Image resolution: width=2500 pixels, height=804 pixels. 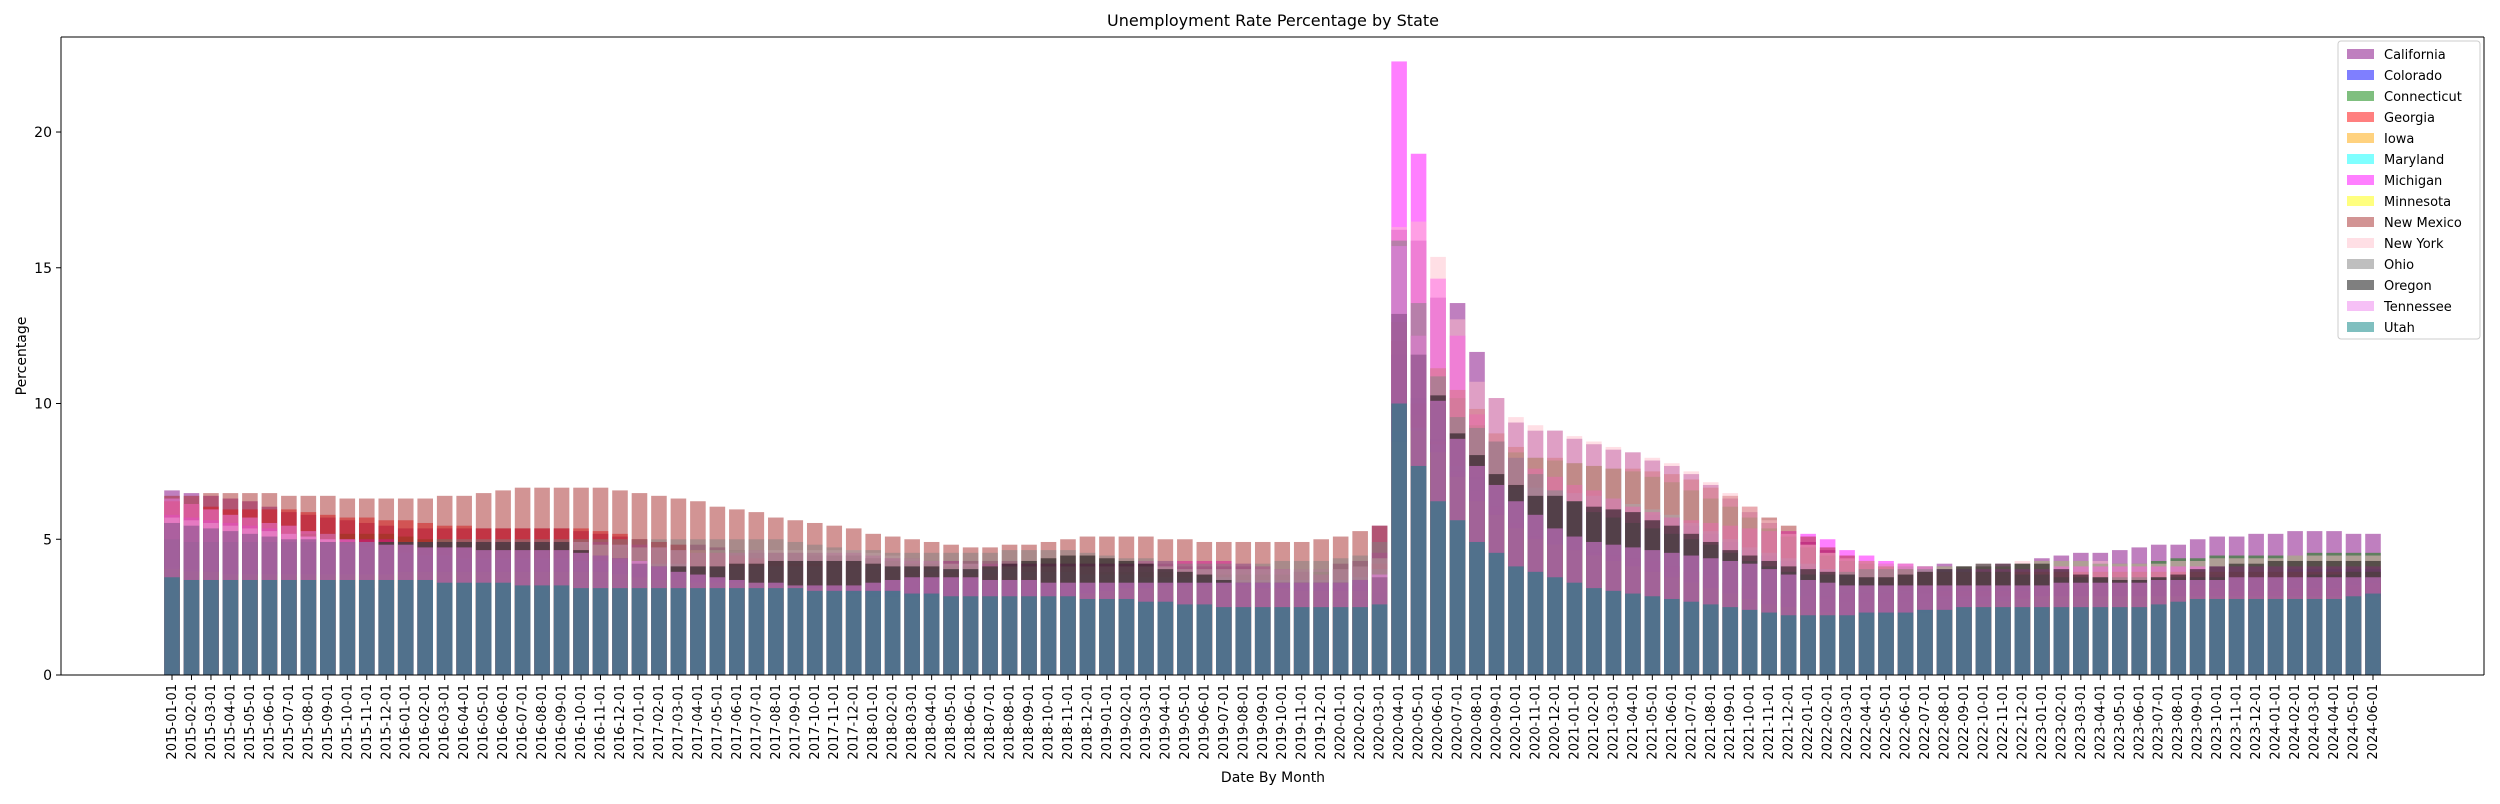 I want to click on x-tick-label-2023-01-01: 2023-01-01, so click(x=2042, y=722).